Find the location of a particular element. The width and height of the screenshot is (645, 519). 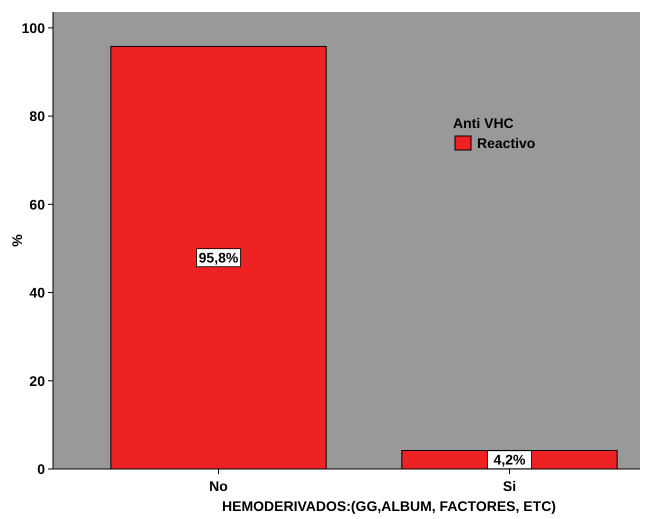

x-tick-label: Si is located at coordinates (509, 486).